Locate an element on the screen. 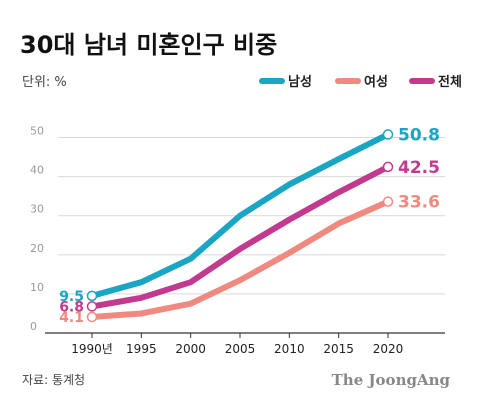  y-tick-label: 20 is located at coordinates (37, 248).